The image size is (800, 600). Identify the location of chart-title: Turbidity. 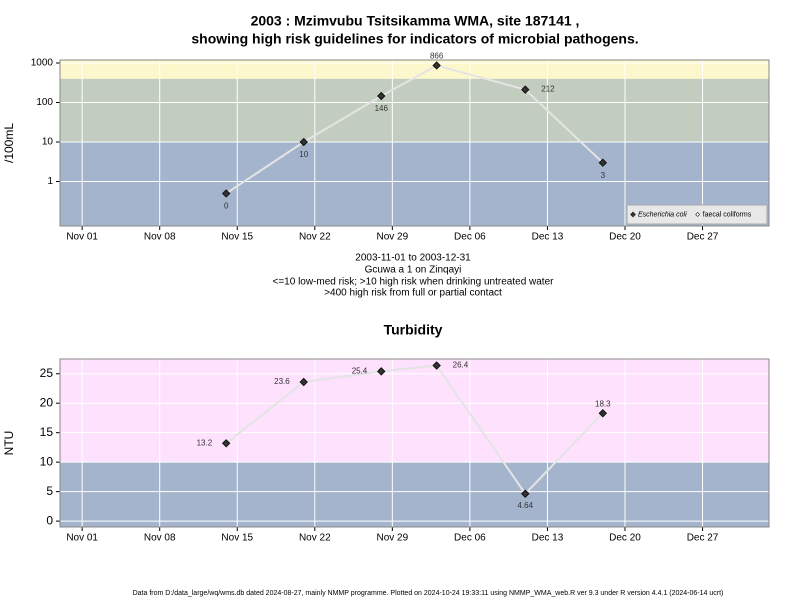
(413, 330).